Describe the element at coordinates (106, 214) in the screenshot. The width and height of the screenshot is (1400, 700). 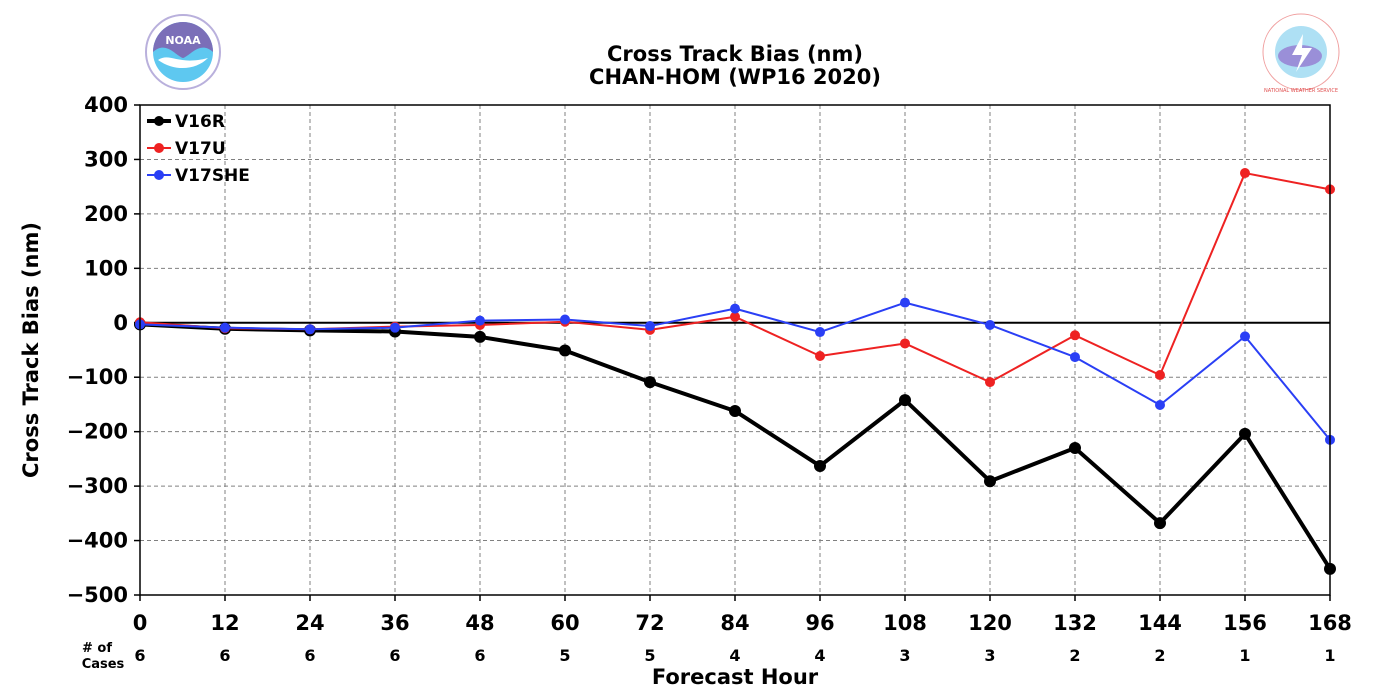
I see `y-tick-label: 200` at that location.